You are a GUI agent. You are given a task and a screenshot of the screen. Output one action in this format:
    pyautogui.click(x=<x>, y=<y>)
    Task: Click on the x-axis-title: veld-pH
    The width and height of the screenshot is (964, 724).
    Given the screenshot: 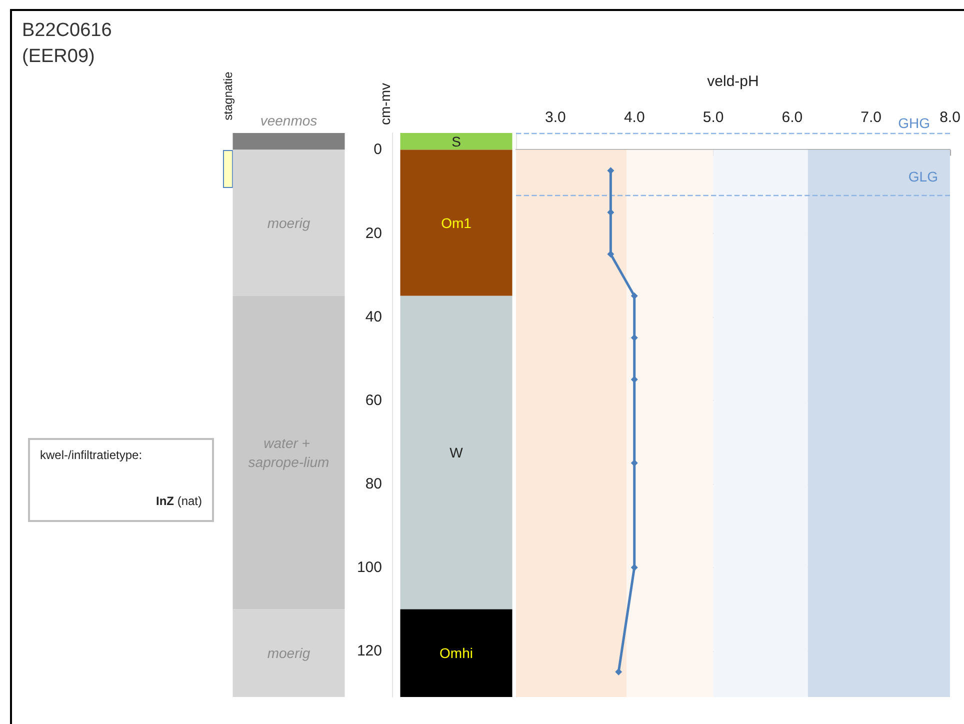 What is the action you would take?
    pyautogui.click(x=733, y=81)
    